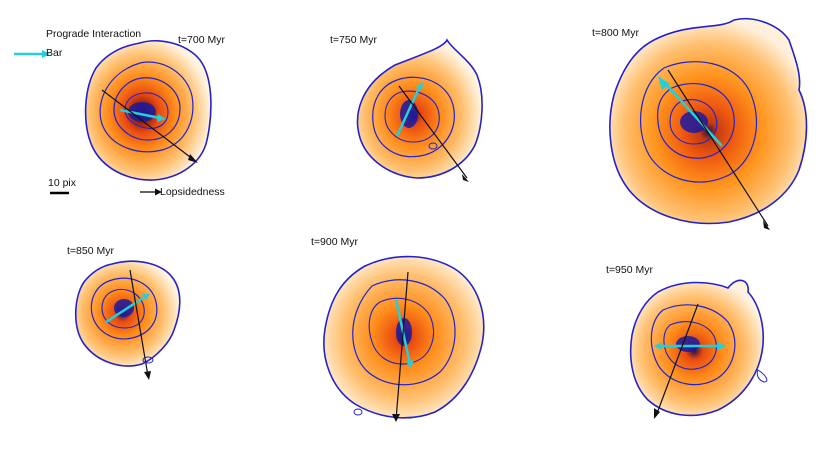 Image resolution: width=830 pixels, height=461 pixels. I want to click on panel-time-750: t=750 Myr, so click(353, 40).